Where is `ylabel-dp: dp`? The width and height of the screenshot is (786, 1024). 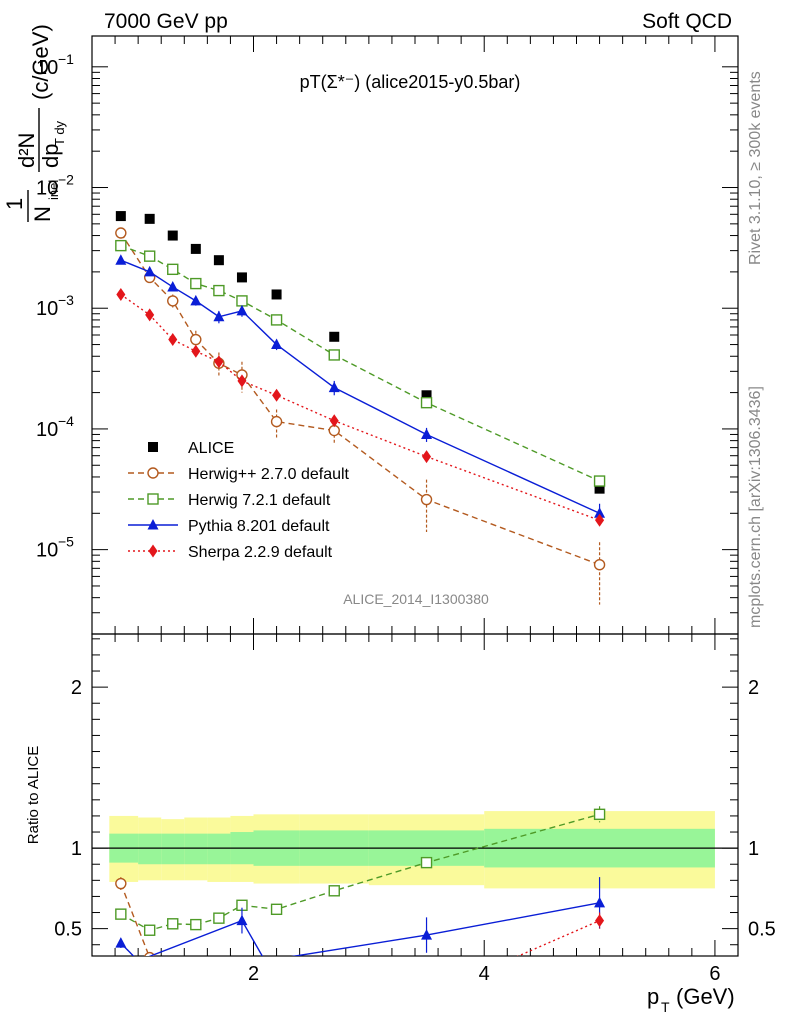
ylabel-dp: dp is located at coordinates (50, 156).